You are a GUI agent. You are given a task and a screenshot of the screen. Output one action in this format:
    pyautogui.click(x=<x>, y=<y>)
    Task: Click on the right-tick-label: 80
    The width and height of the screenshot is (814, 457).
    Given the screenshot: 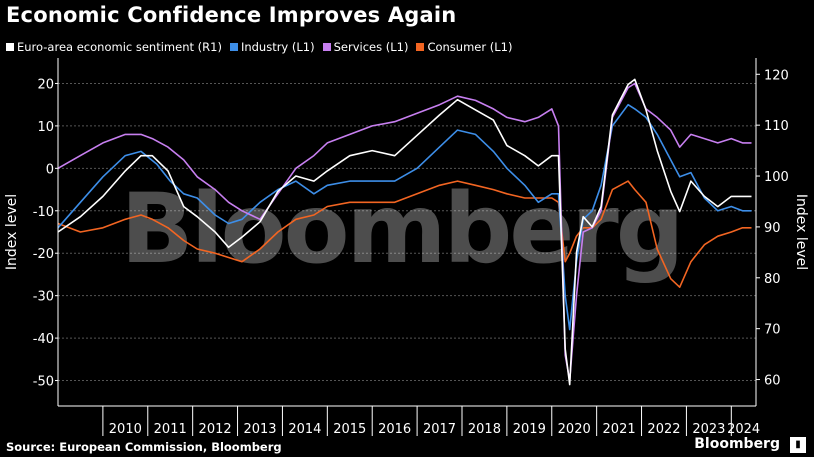 What is the action you would take?
    pyautogui.click(x=772, y=279)
    